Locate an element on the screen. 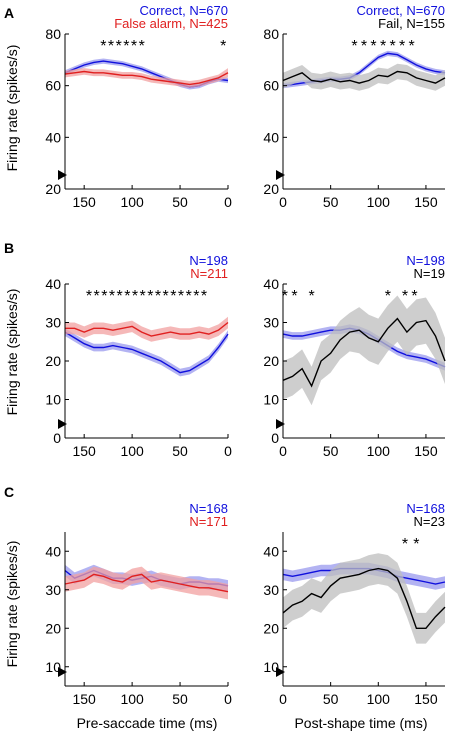  panel-c-right-x-tick-label: 50 is located at coordinates (331, 699).